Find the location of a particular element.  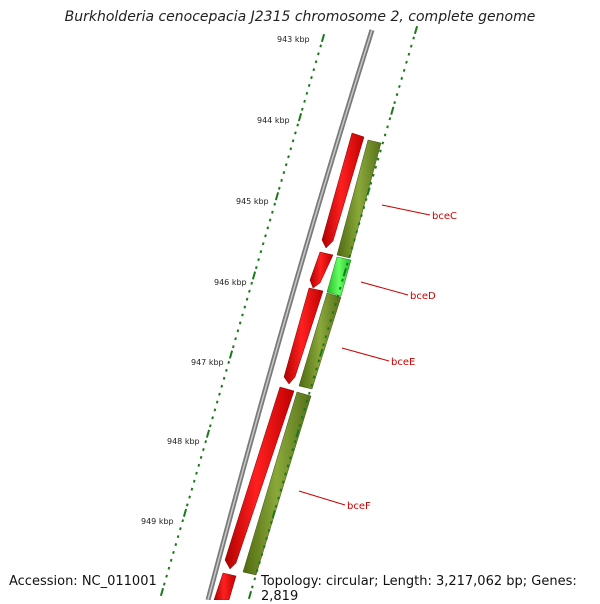

gene-reverse-bceF is located at coordinates (277, 483).